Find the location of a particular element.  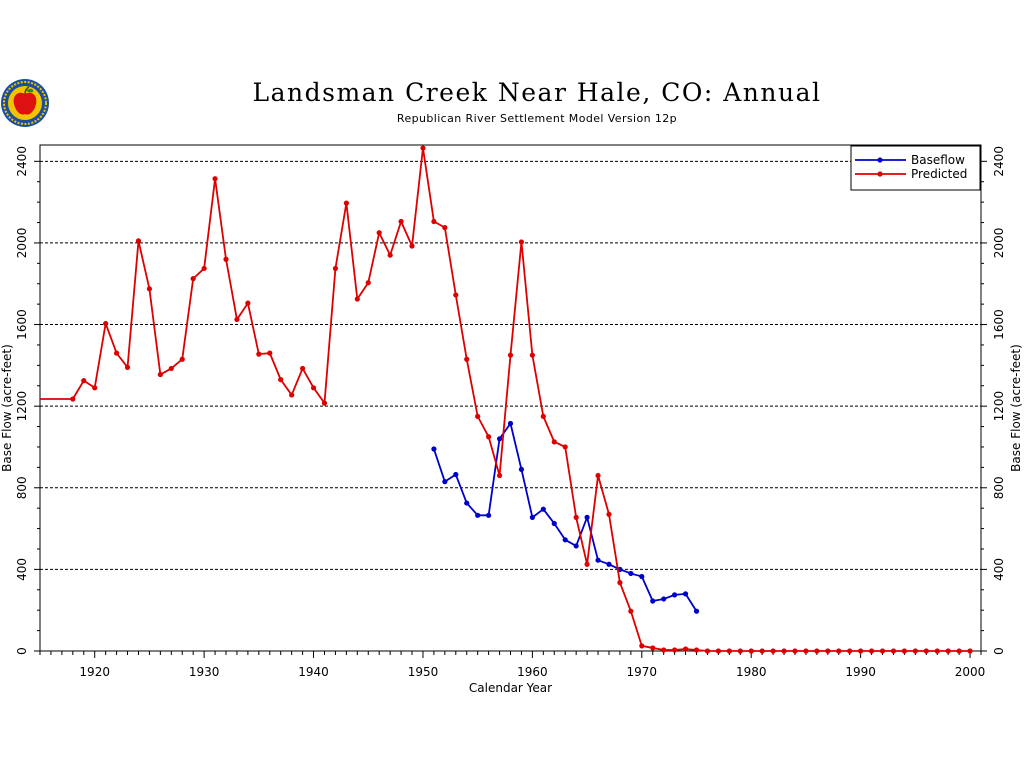

y-tick-label-left: 2000 is located at coordinates (22, 243).